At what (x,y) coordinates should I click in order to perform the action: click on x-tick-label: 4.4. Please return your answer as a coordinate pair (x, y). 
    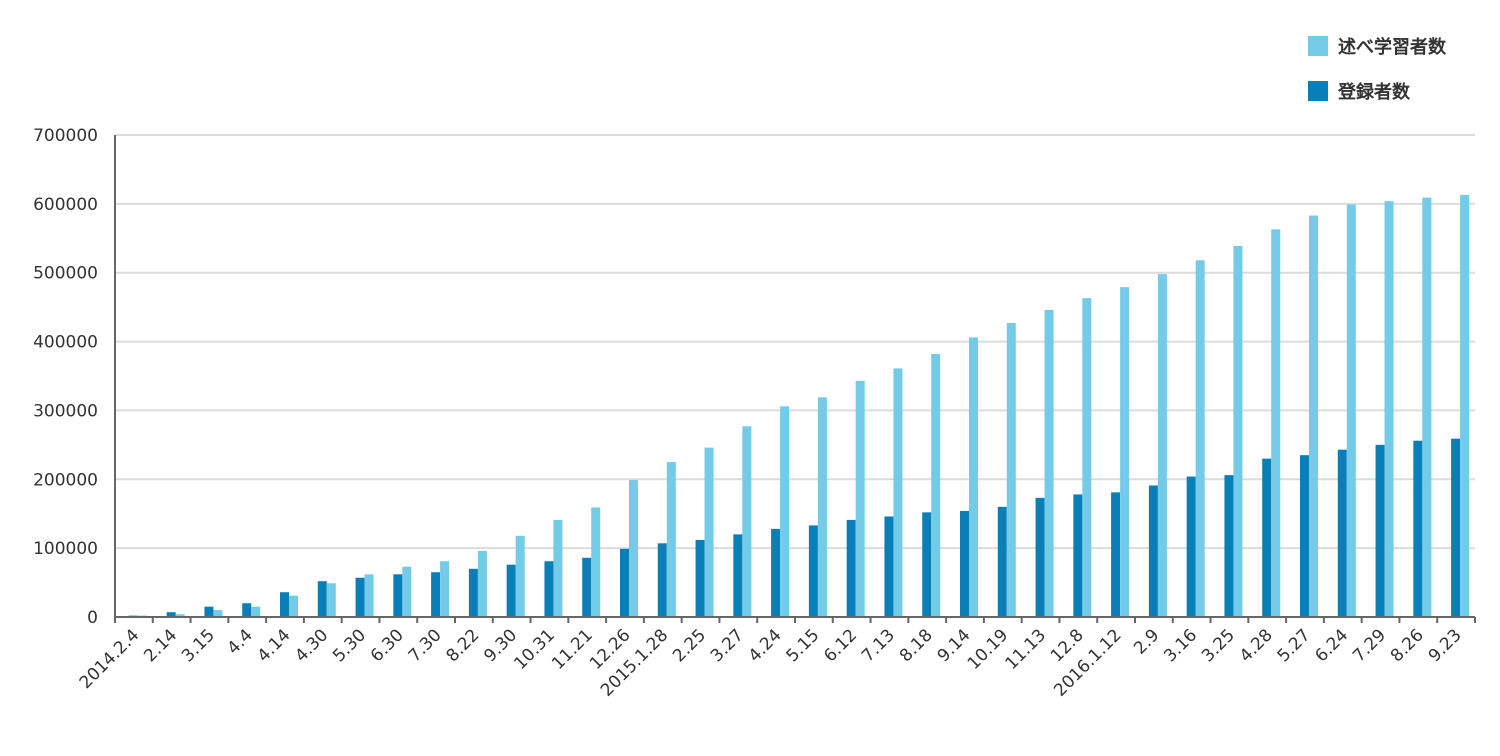
    Looking at the image, I should click on (239, 641).